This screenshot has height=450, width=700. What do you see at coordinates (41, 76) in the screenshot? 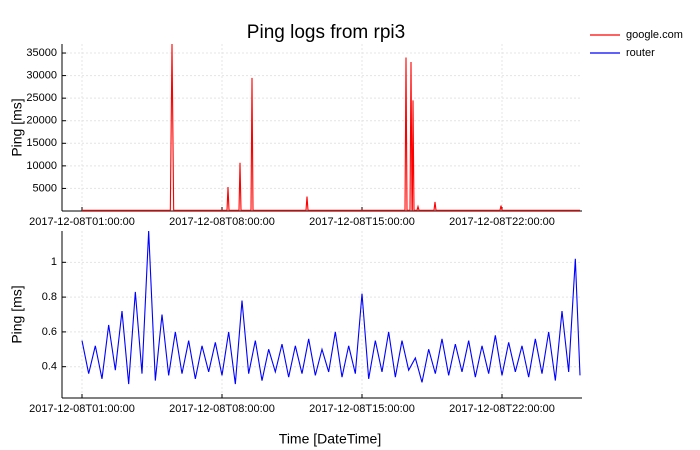
I see `y-tick-label: 30000` at bounding box center [41, 76].